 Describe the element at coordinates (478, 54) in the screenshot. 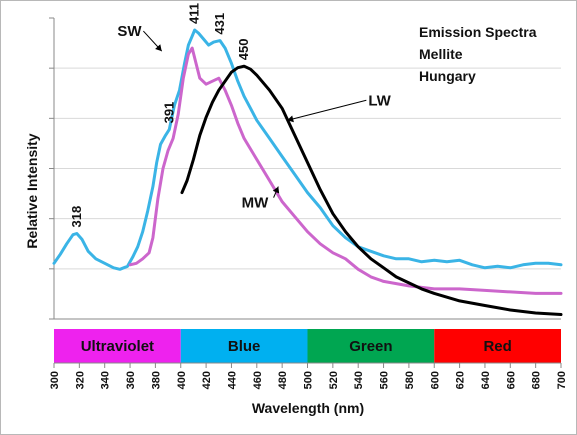

I see `chart-title-block: Emission Spectra Mellite Hungary` at that location.